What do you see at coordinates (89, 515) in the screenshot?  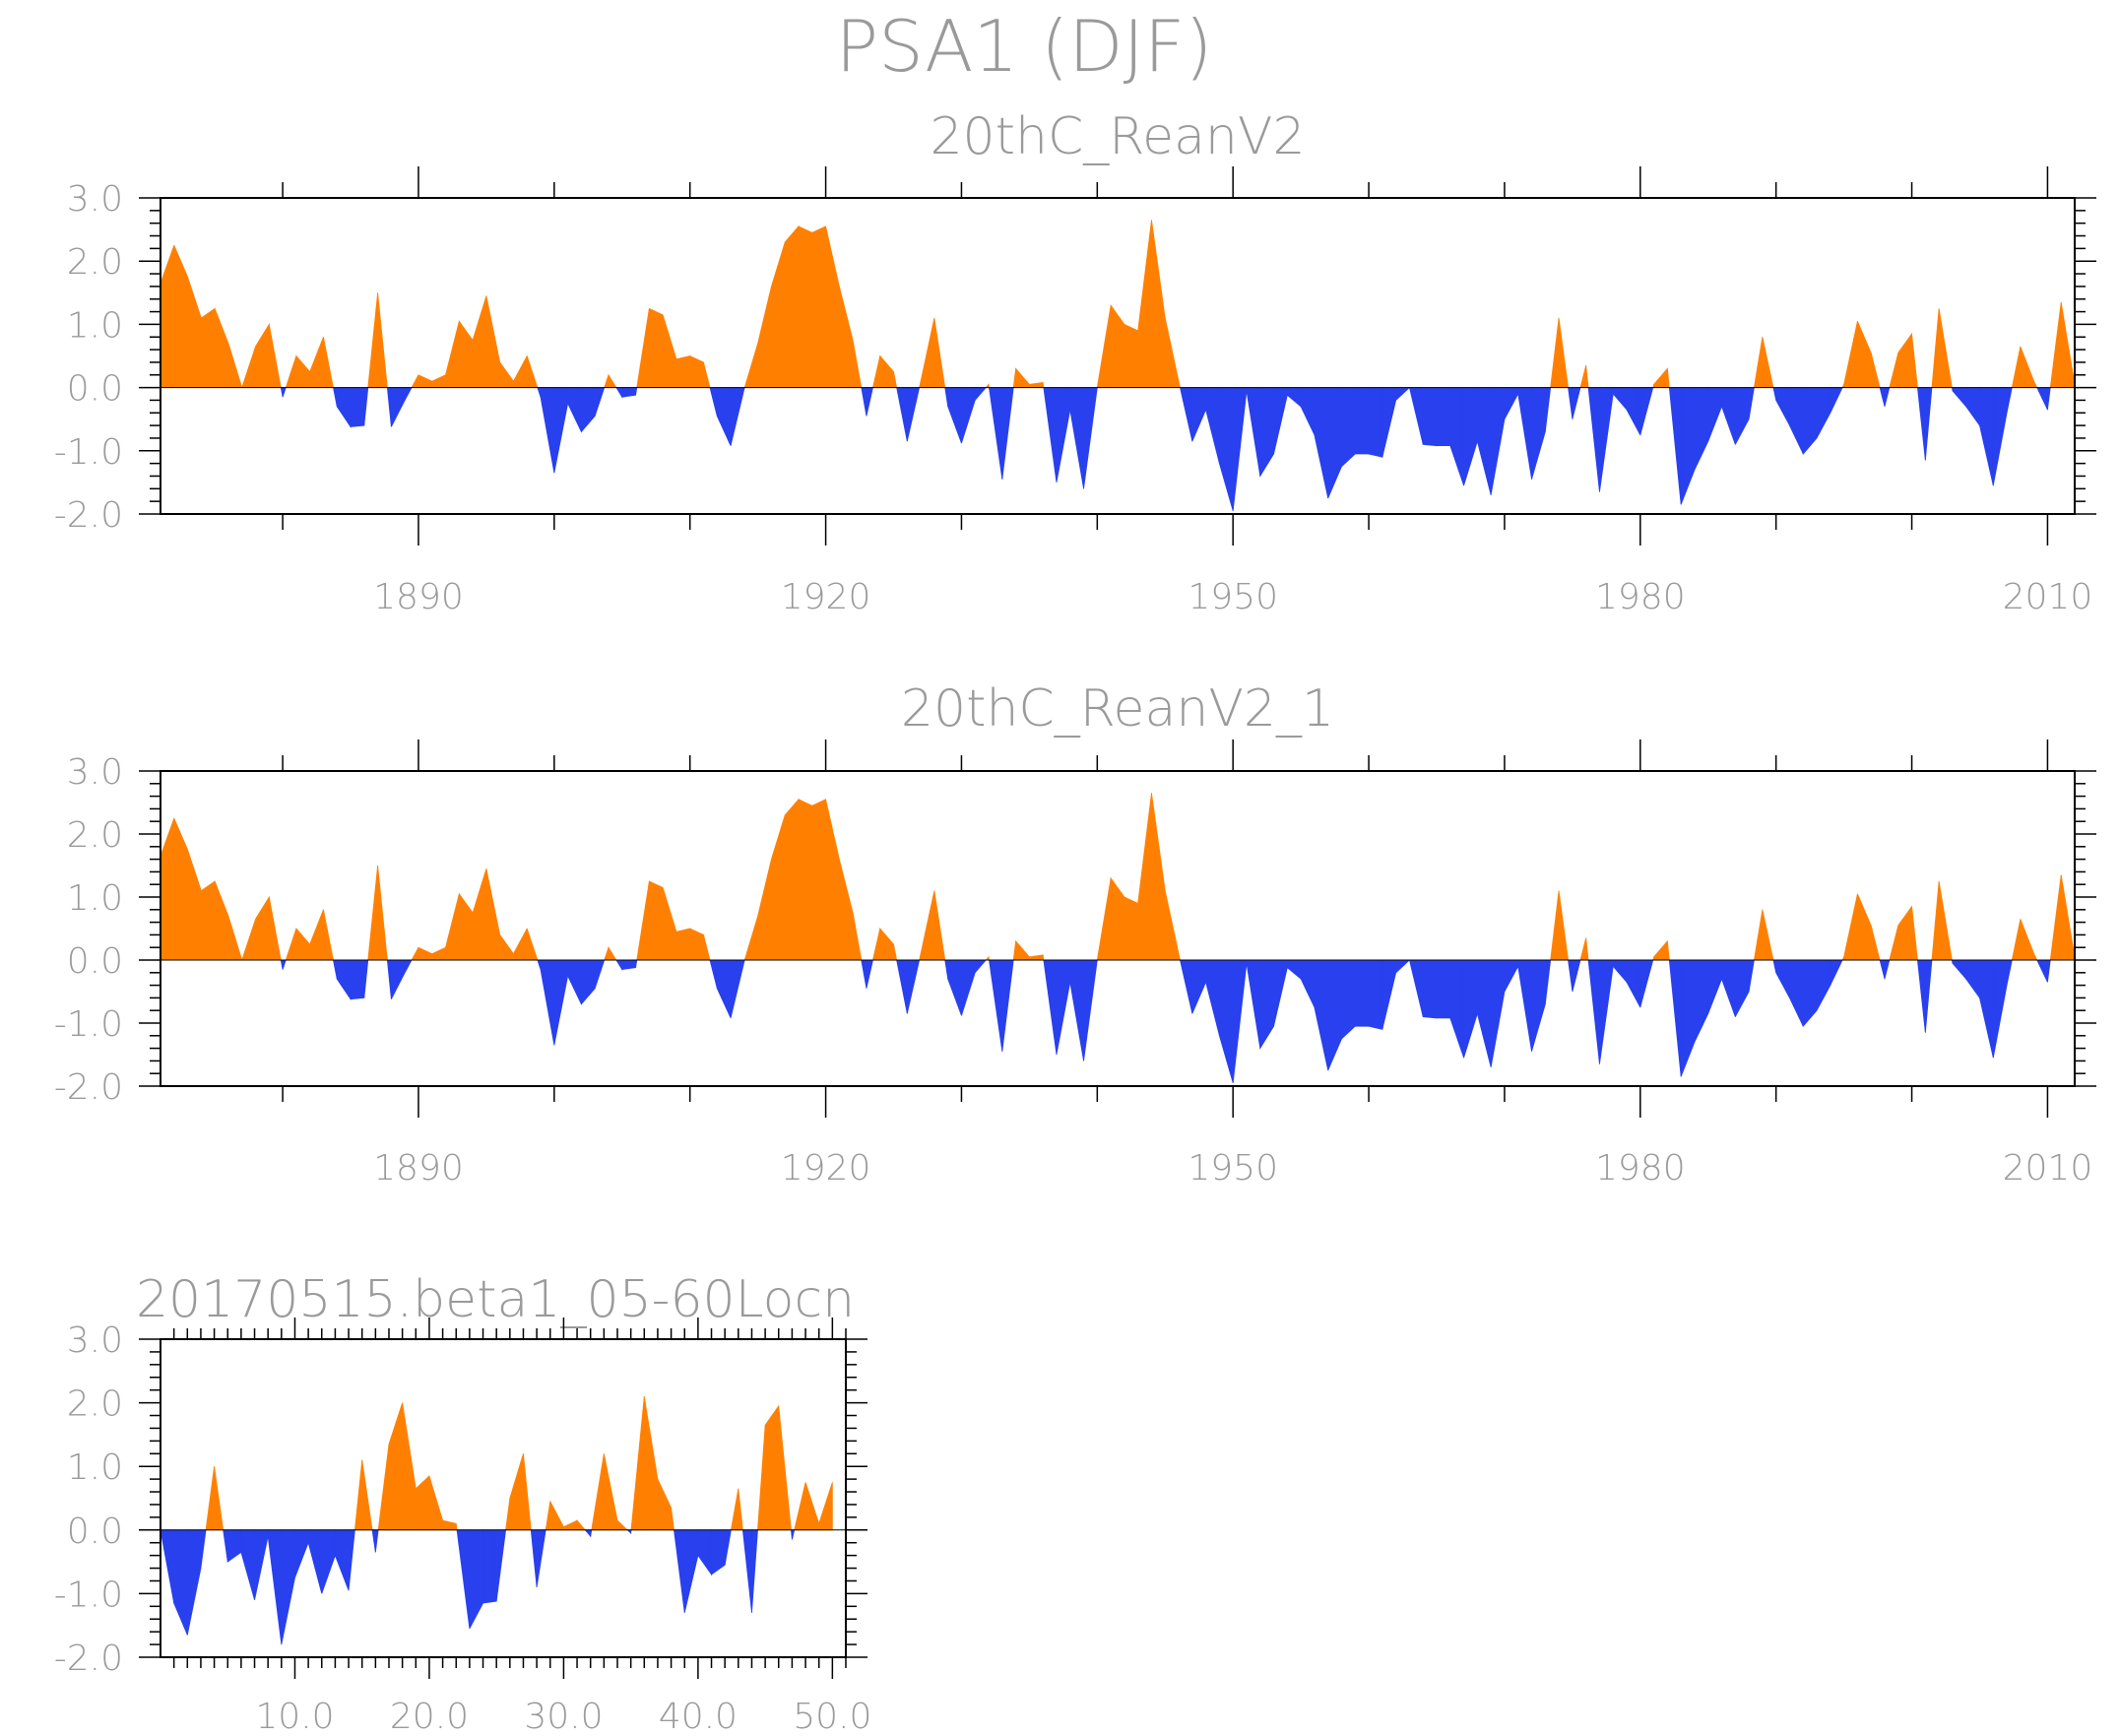 I see `y-tick-label: -2.0` at bounding box center [89, 515].